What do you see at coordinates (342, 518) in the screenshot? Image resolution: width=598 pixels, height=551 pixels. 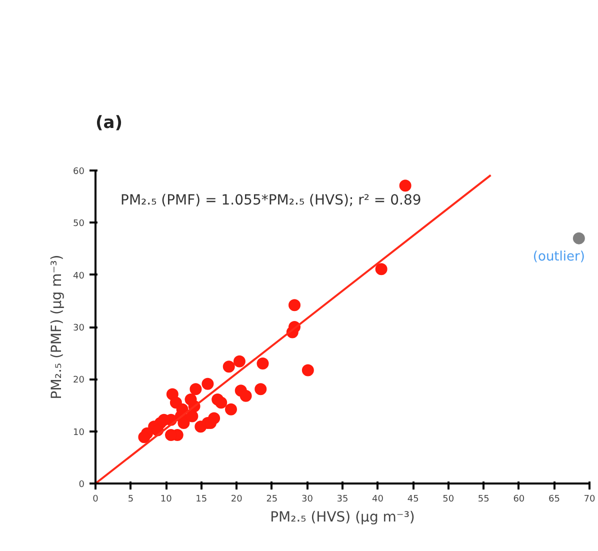 I see `x-axis-title: PM₂.₅ (HVS) (µg m⁻³)` at bounding box center [342, 518].